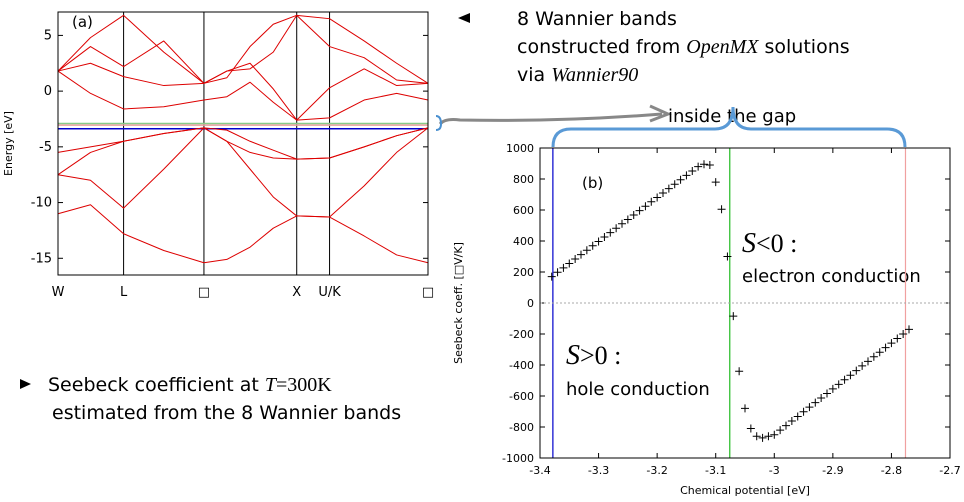  I want to click on note-part: Seebeck coefficient at, so click(156, 385).